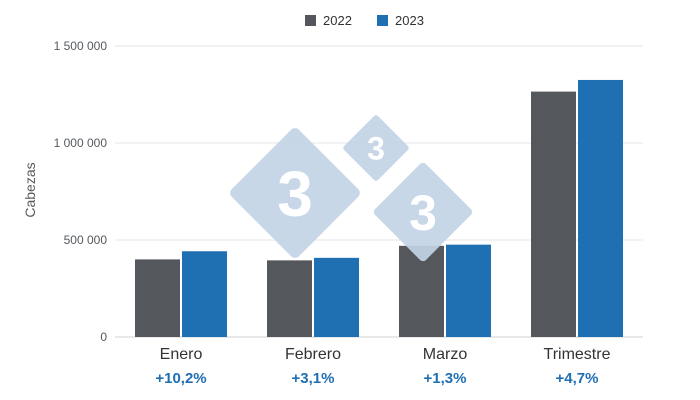  I want to click on x-axis-labels: Enero Febrero Marzo Trimestre, so click(385, 354).